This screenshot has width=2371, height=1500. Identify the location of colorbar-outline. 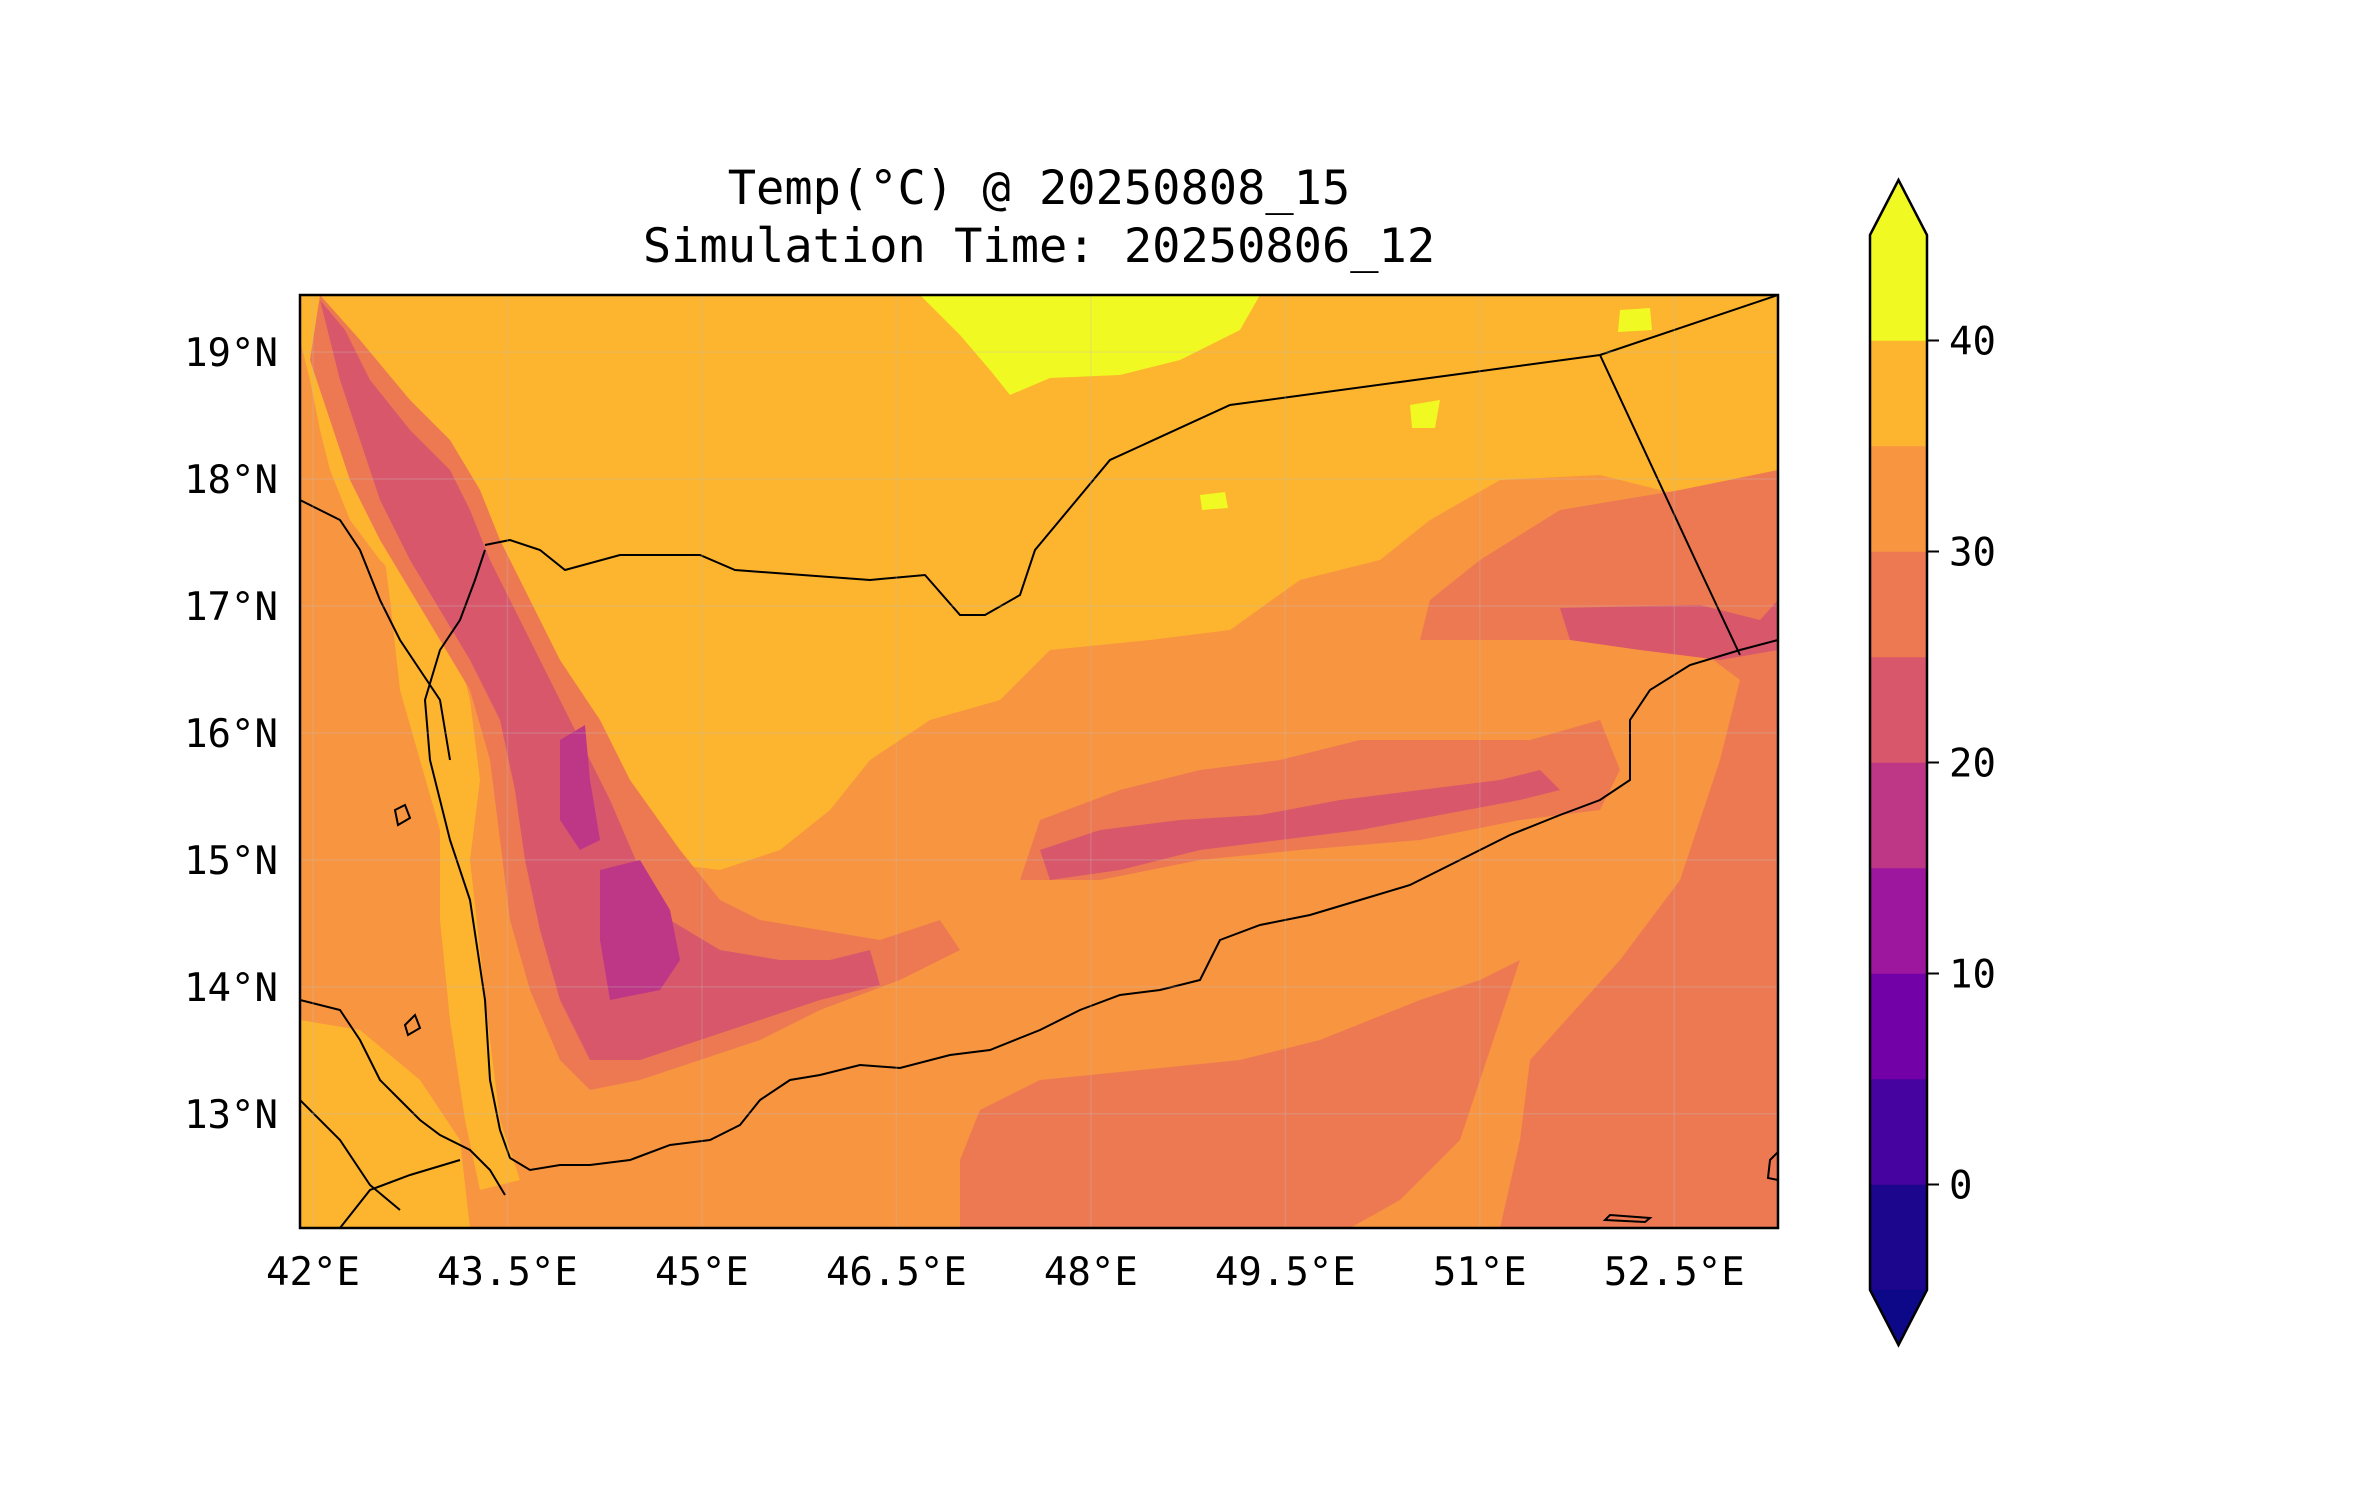
(1898, 762).